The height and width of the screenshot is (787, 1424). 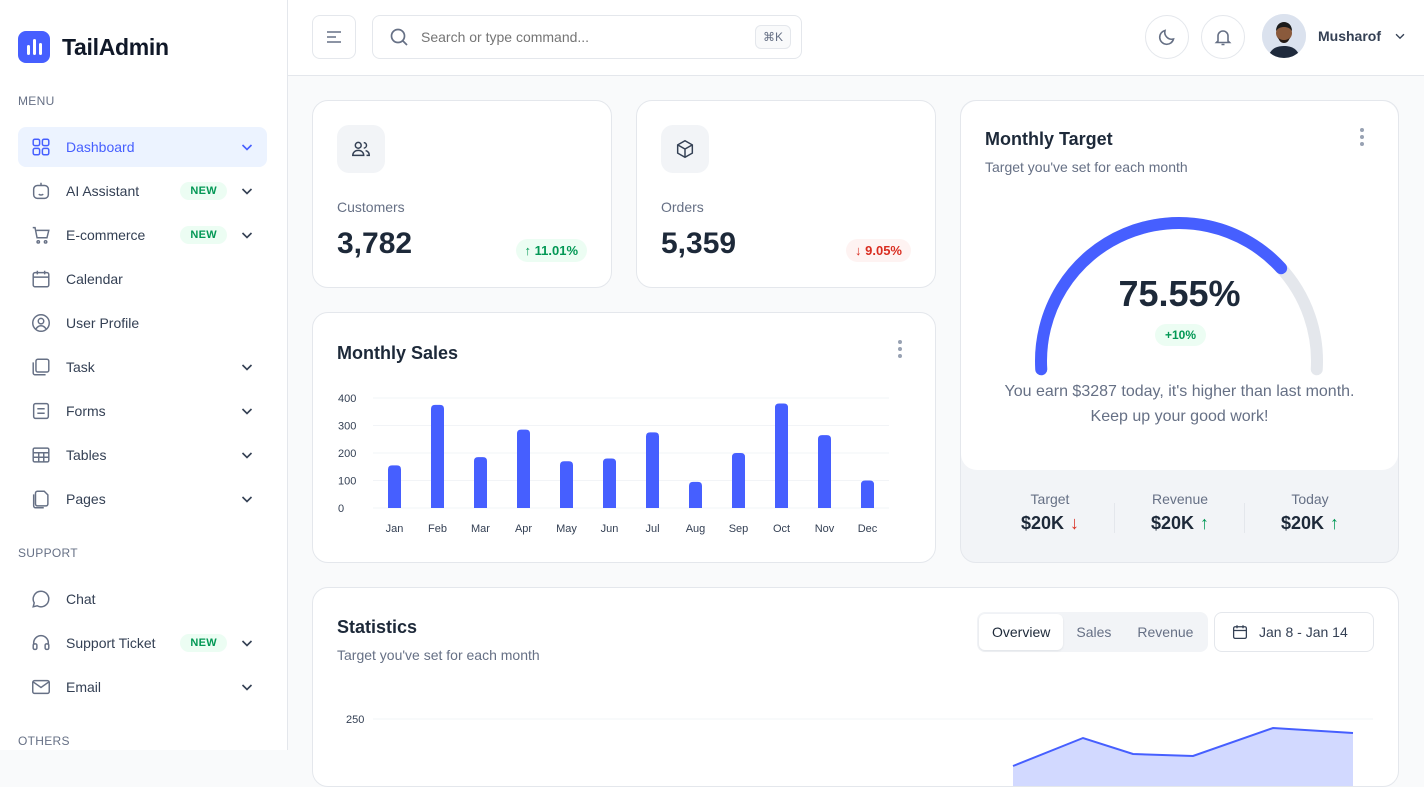 What do you see at coordinates (142, 599) in the screenshot?
I see `sidebar-item-chat: Chat` at bounding box center [142, 599].